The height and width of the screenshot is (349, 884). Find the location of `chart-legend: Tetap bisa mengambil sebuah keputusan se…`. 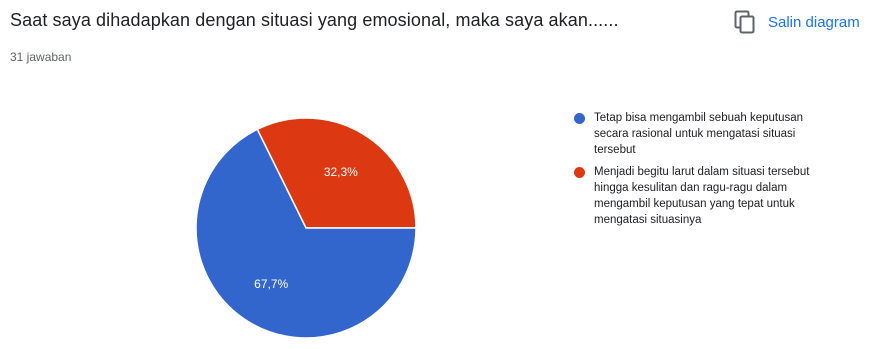

chart-legend: Tetap bisa mengambil sebuah keputusan se… is located at coordinates (704, 172).